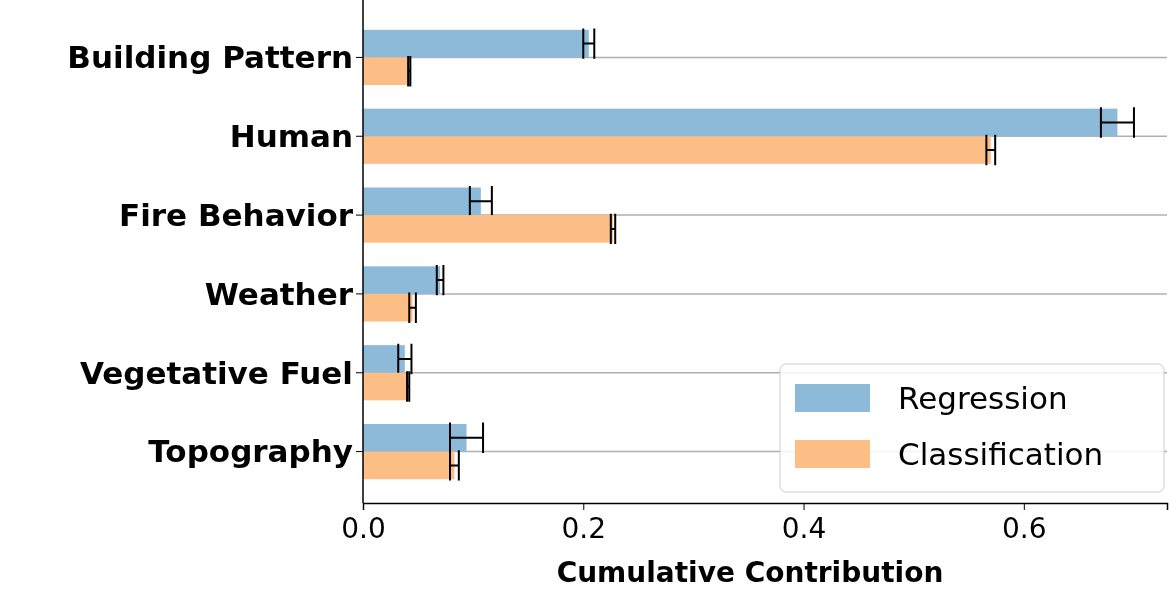 This screenshot has height=592, width=1169. I want to click on x-tick-label: 0.6, so click(1024, 529).